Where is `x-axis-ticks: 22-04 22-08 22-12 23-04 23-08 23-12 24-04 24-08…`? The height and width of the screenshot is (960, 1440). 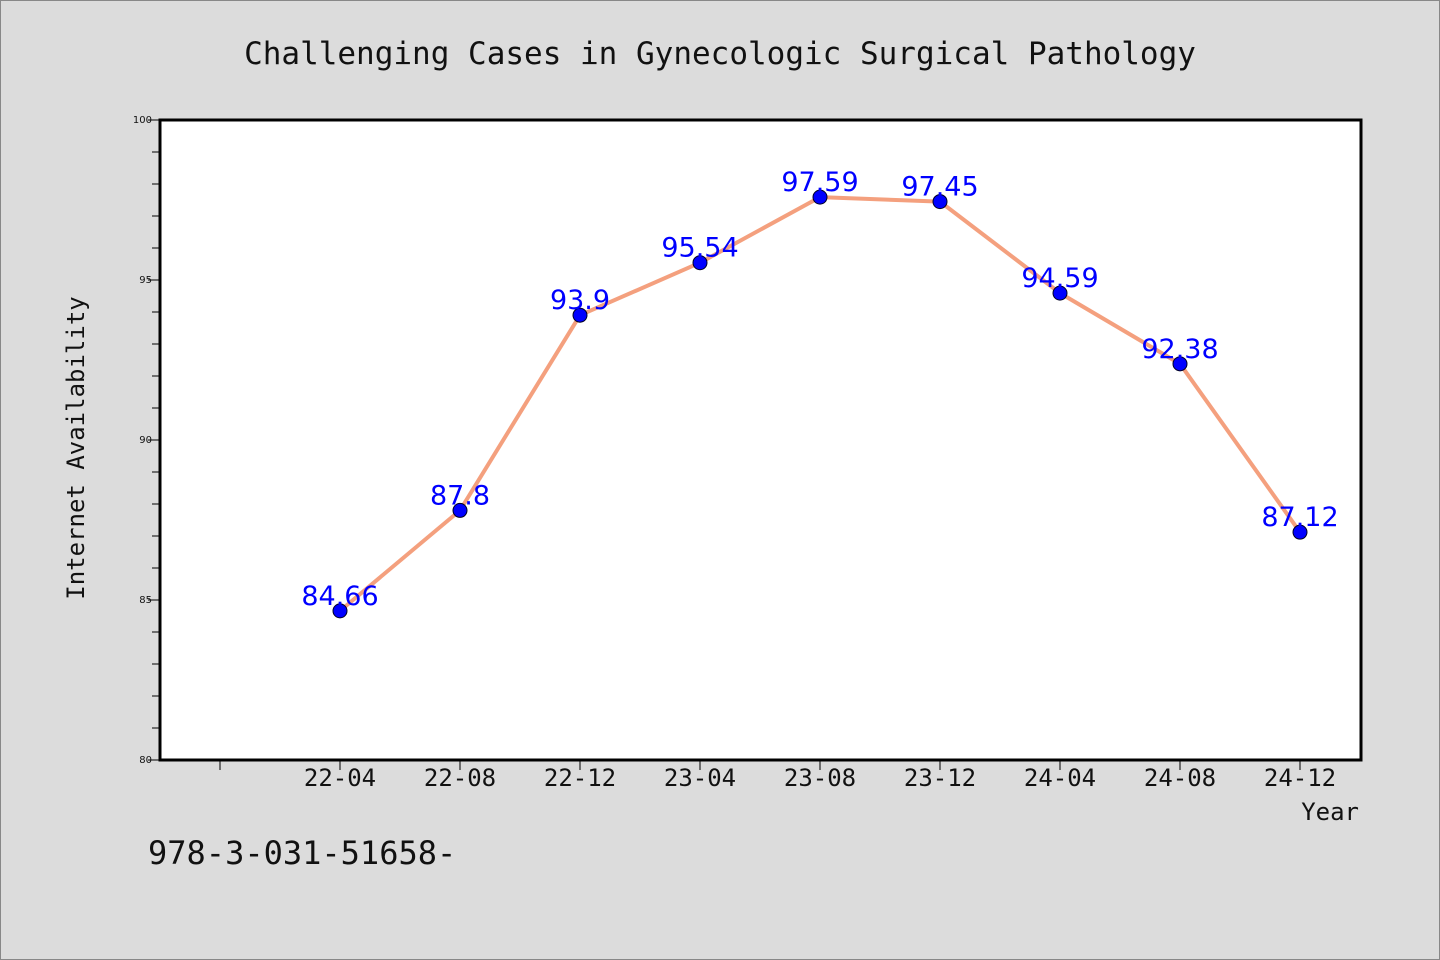 x-axis-ticks: 22-04 22-08 22-12 23-04 23-08 23-12 24-04 24-08… is located at coordinates (777, 776).